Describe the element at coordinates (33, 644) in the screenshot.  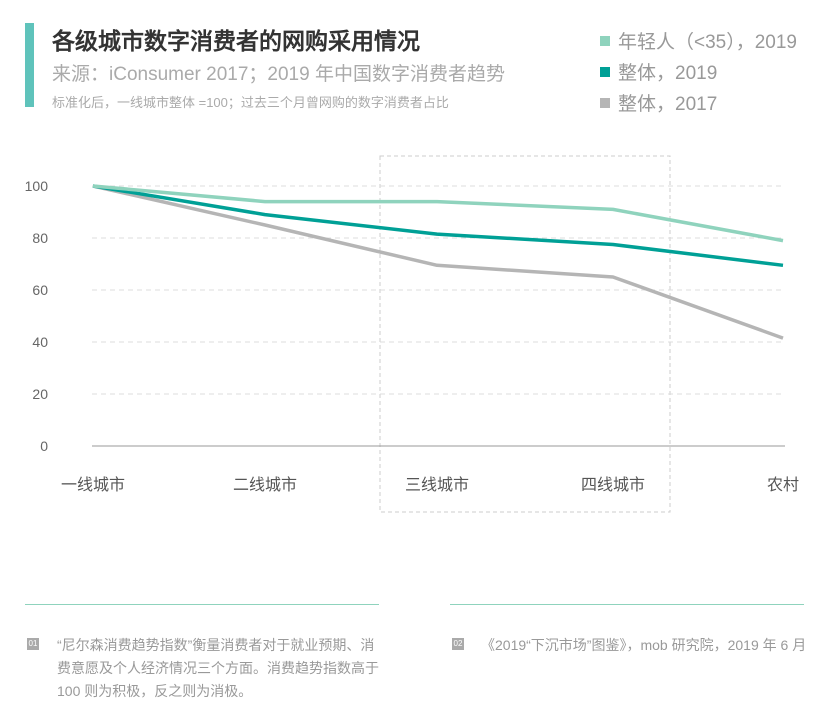
I see `footnote-number: 01` at that location.